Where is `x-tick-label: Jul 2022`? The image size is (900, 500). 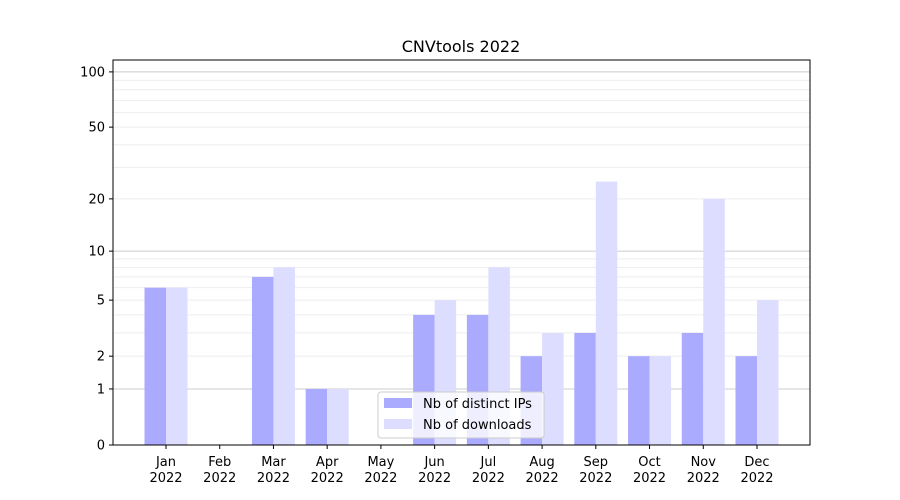 x-tick-label: Jul 2022 is located at coordinates (488, 470).